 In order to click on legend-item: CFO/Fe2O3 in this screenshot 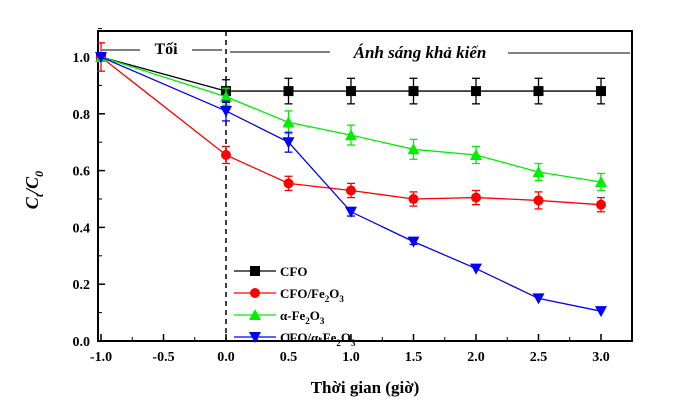, I will do `click(289, 295)`.